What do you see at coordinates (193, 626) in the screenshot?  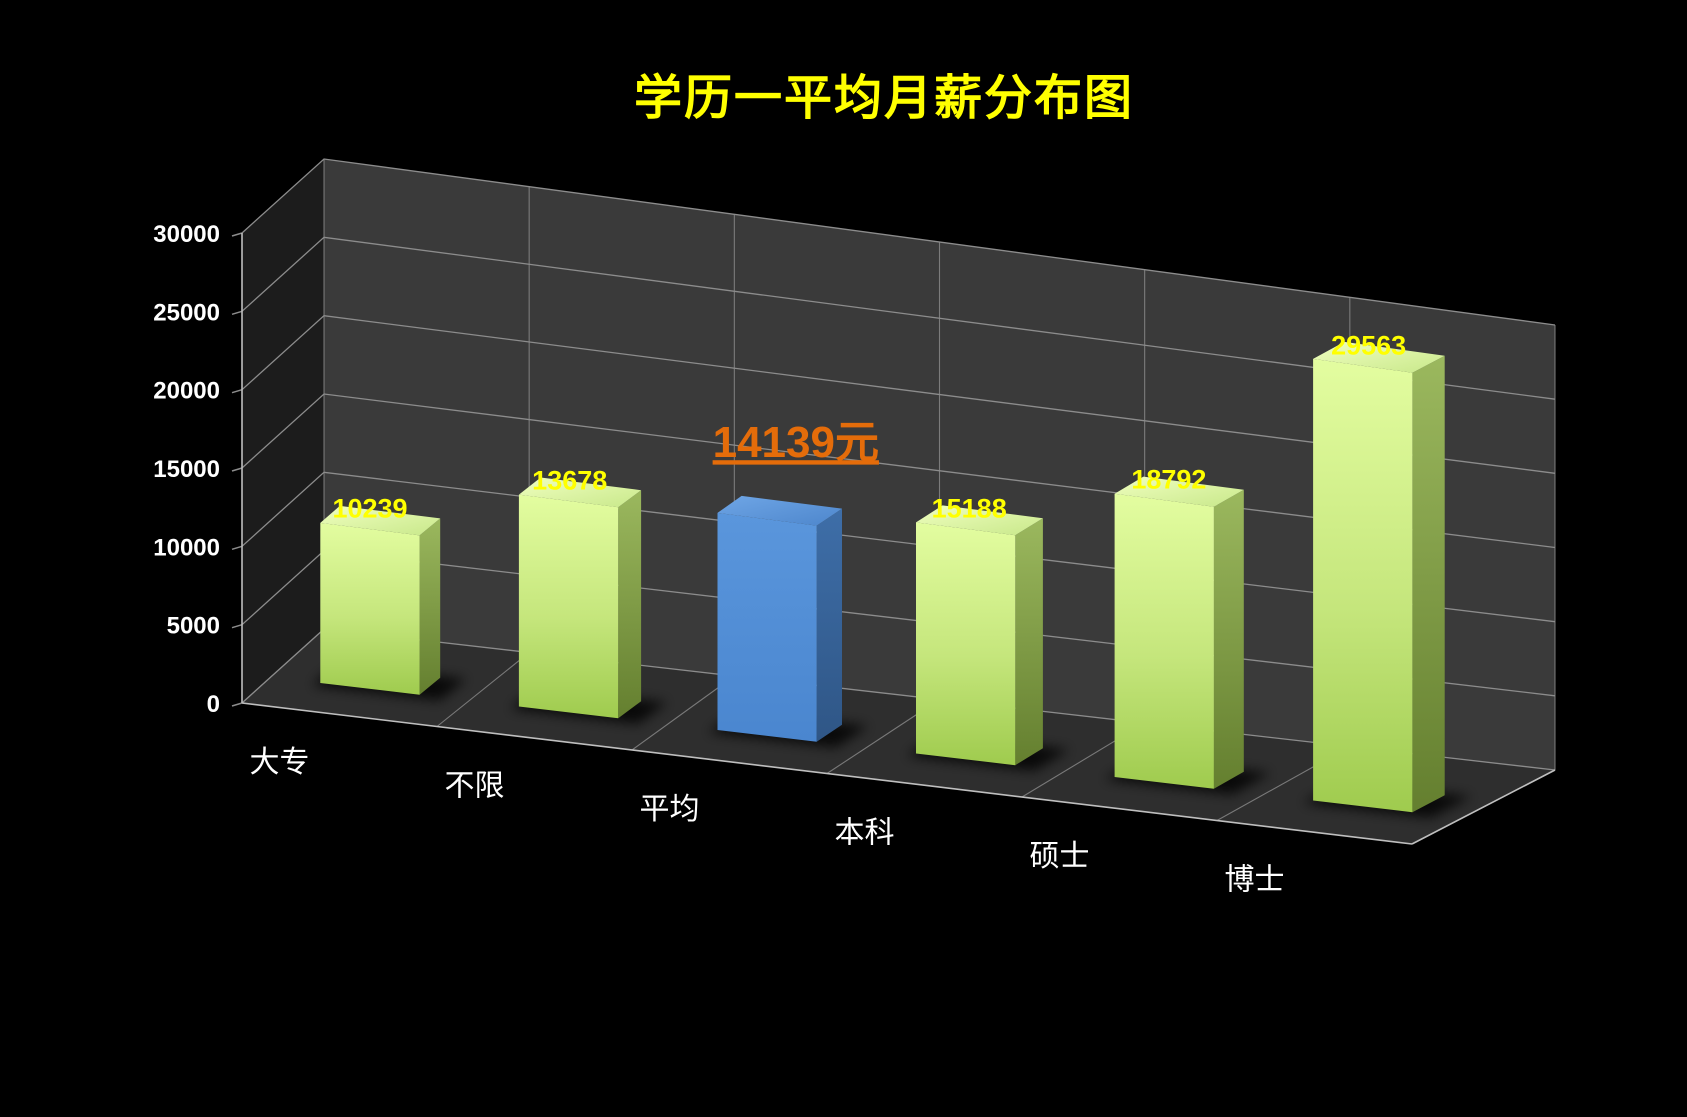 I see `y-tick-label: 5000` at bounding box center [193, 626].